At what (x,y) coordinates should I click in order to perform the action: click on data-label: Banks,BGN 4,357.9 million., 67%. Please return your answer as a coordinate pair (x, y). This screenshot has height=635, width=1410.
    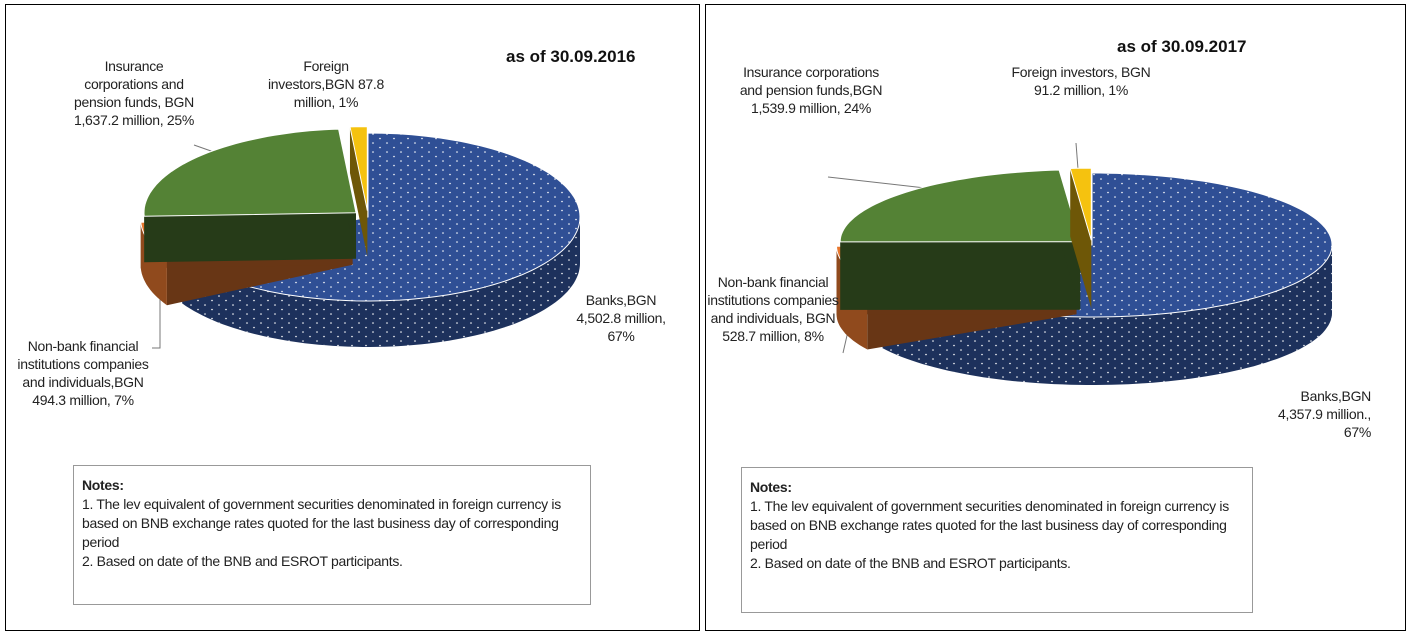
    Looking at the image, I should click on (1324, 414).